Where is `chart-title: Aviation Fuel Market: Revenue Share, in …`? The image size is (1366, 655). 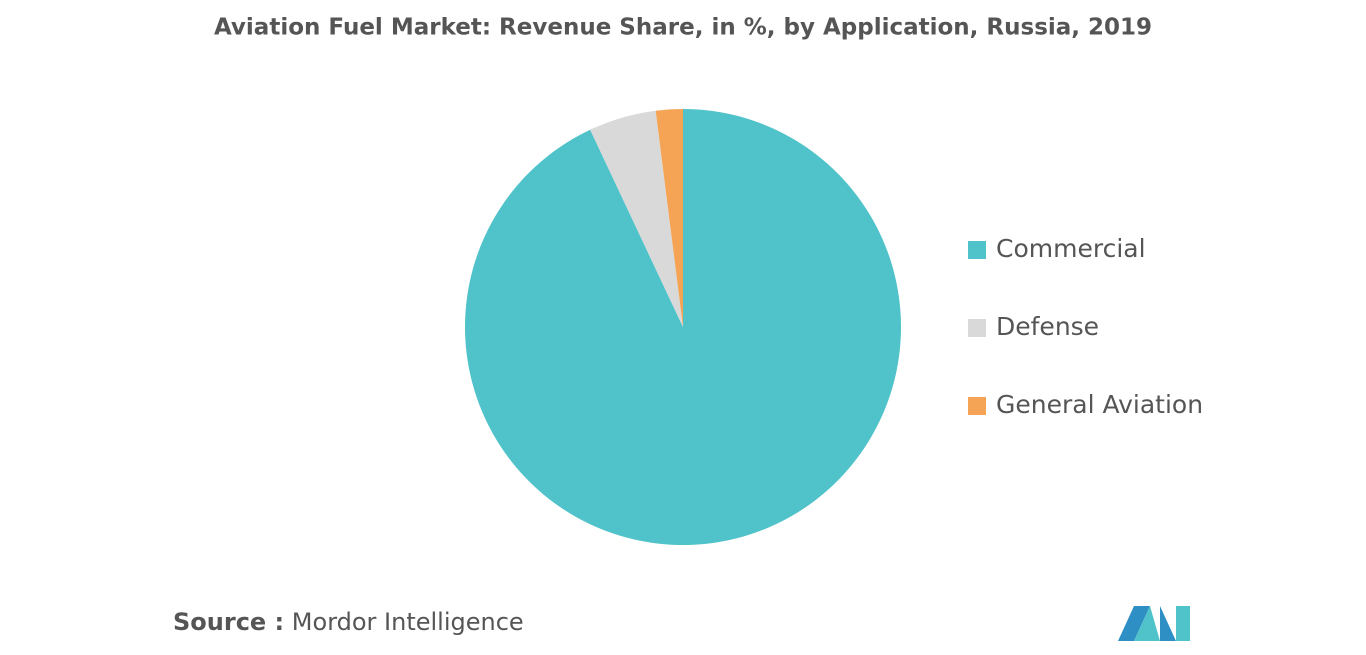
chart-title: Aviation Fuel Market: Revenue Share, in … is located at coordinates (683, 28).